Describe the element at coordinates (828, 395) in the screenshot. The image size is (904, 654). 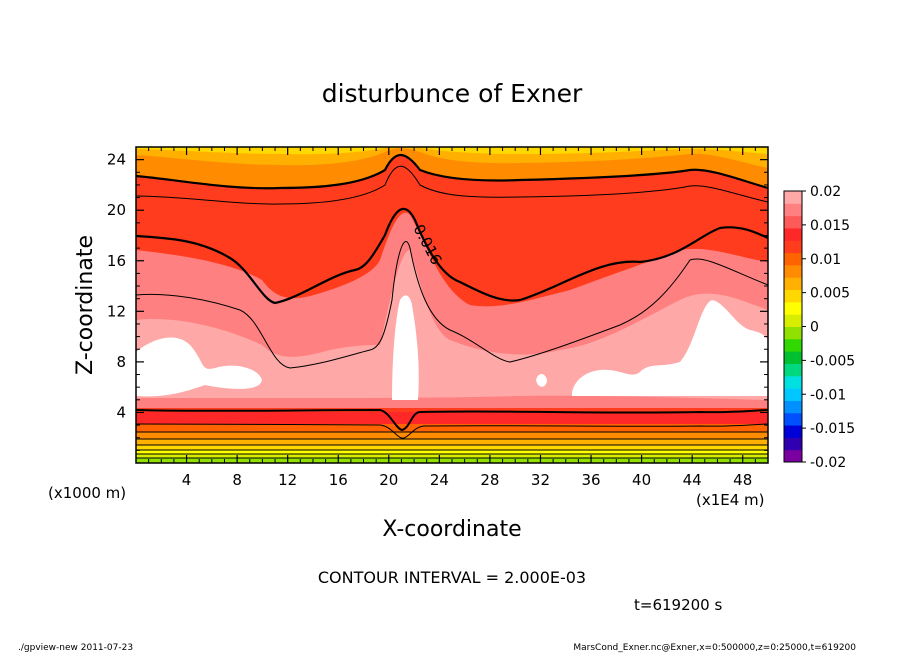
I see `colorbar-label: -0.01` at that location.